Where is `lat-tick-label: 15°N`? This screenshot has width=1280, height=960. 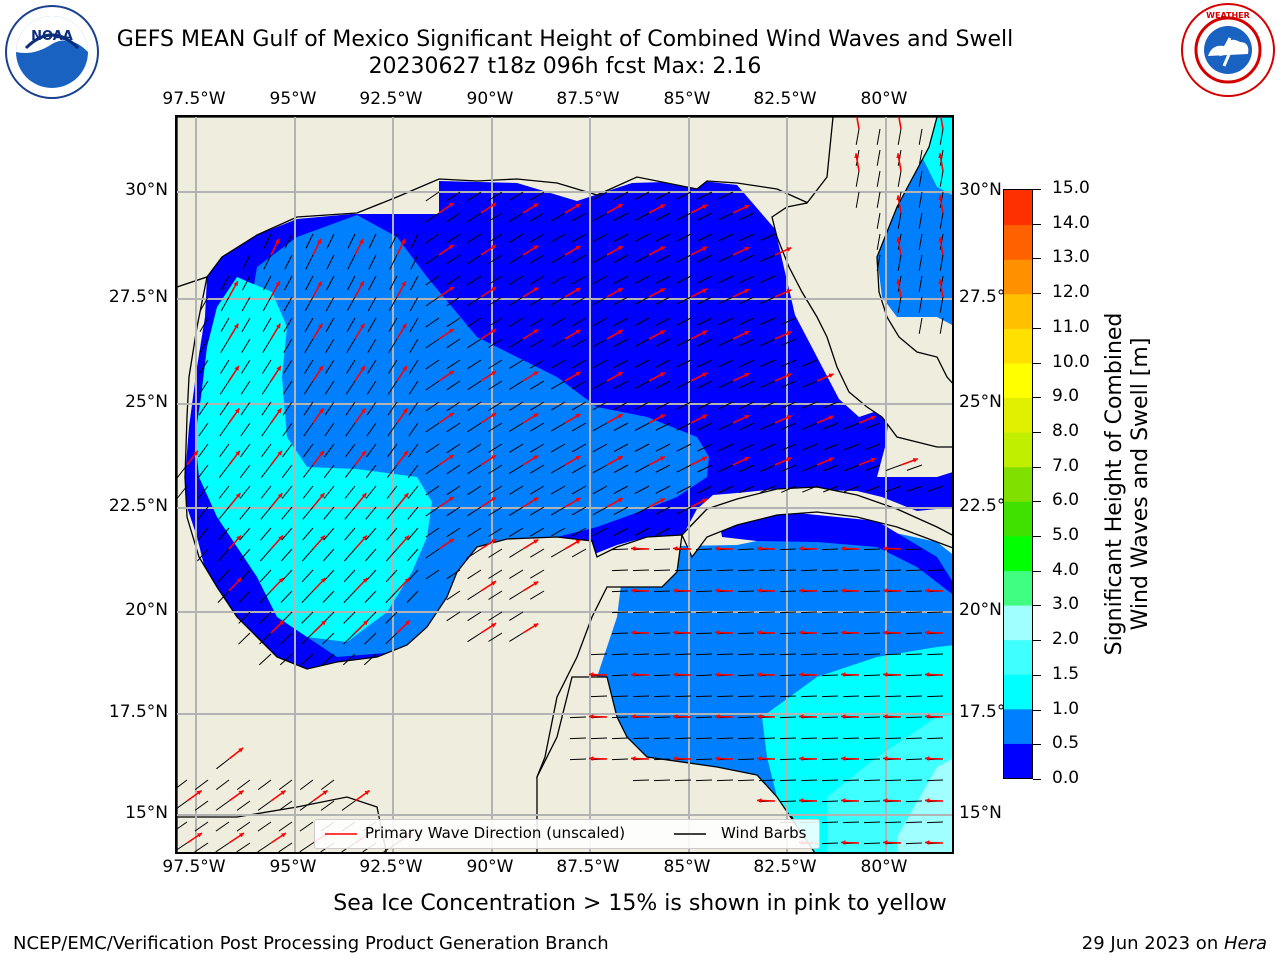
lat-tick-label: 15°N is located at coordinates (980, 813).